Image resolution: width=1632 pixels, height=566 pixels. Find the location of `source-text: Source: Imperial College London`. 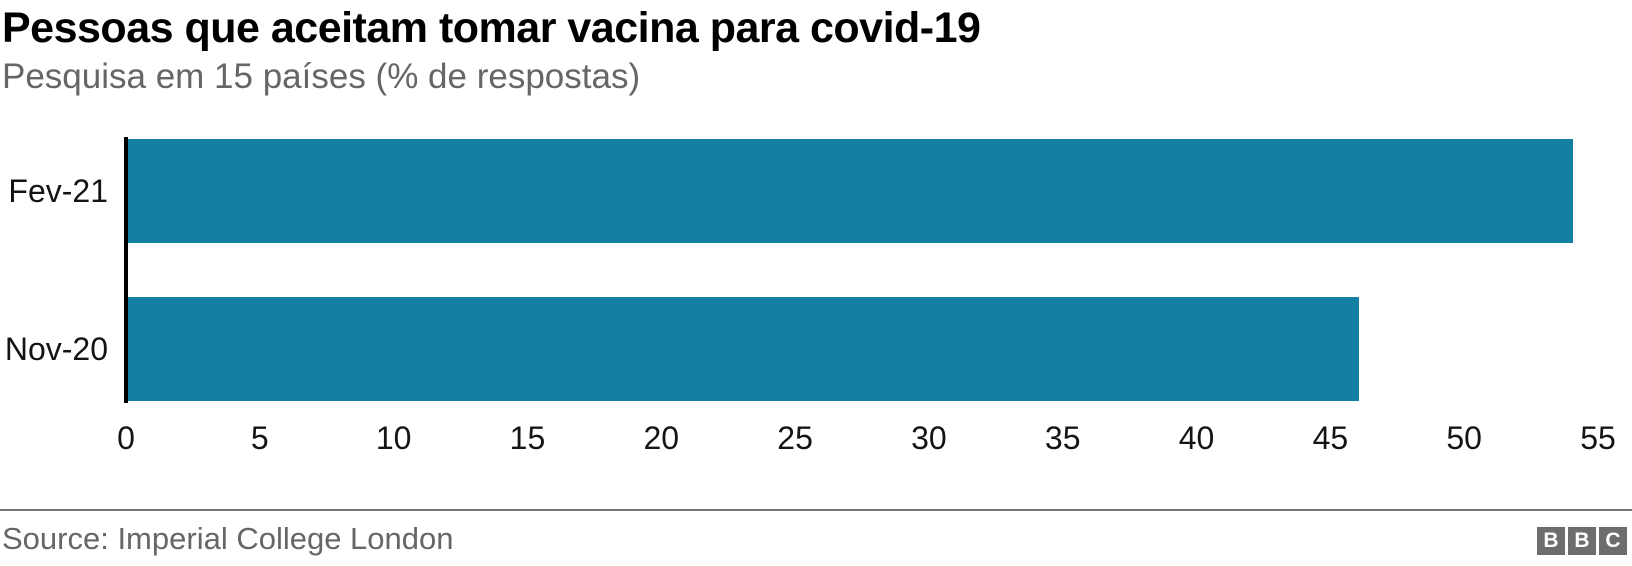

source-text: Source: Imperial College London is located at coordinates (228, 538).